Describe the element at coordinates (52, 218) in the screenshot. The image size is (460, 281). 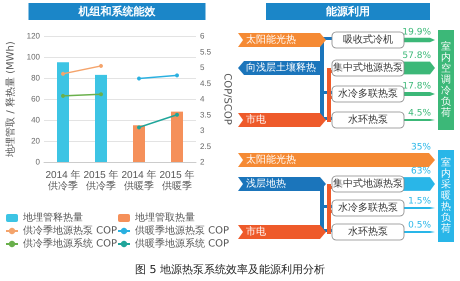
I see `legend-label: 地埋管释热量` at that location.